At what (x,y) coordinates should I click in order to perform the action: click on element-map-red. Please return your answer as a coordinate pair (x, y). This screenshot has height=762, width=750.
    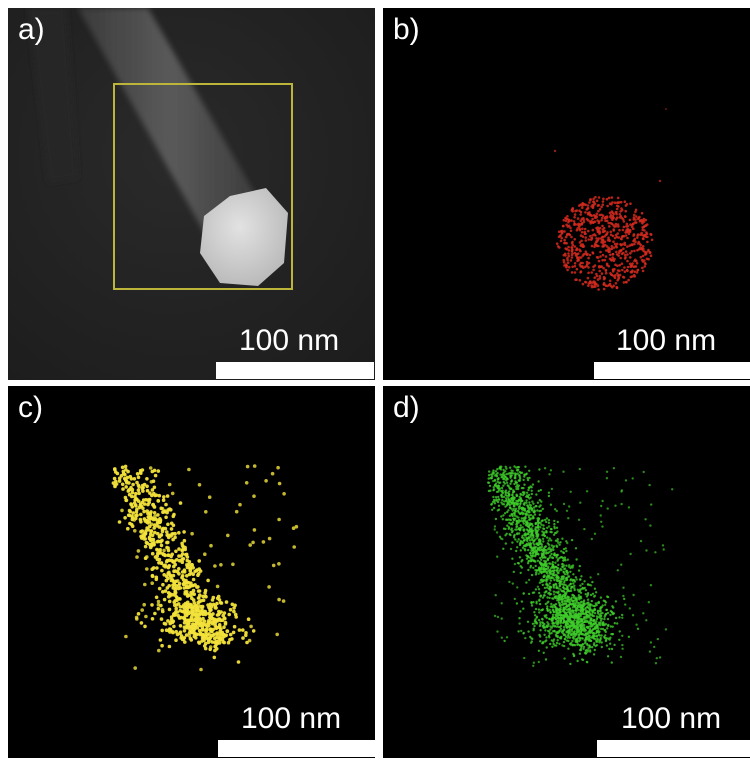
    Looking at the image, I should click on (610, 199).